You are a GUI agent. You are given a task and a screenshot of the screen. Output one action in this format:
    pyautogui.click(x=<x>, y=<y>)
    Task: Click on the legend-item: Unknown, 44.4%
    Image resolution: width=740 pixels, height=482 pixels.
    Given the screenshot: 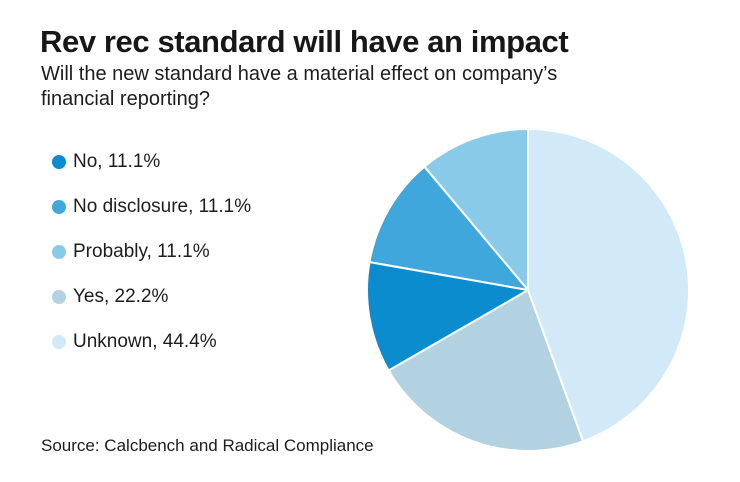 What is the action you would take?
    pyautogui.click(x=151, y=341)
    